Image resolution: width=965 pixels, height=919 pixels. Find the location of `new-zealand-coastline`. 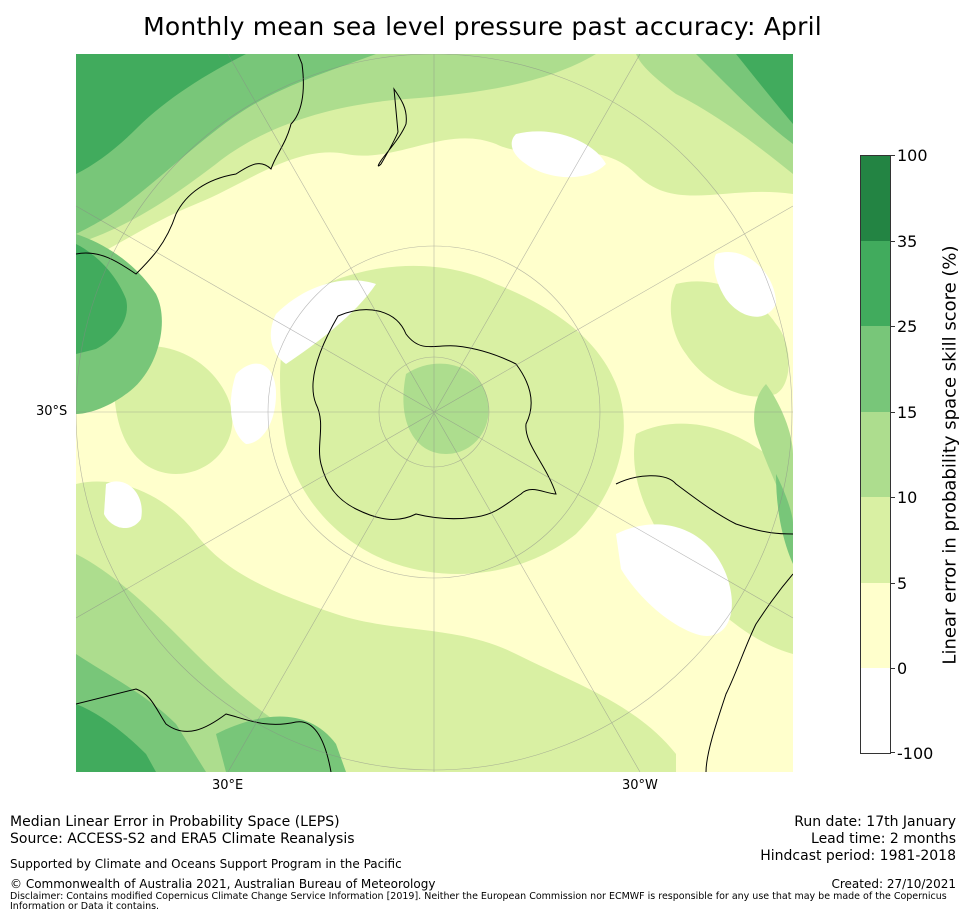

new-zealand-coastline is located at coordinates (392, 127).